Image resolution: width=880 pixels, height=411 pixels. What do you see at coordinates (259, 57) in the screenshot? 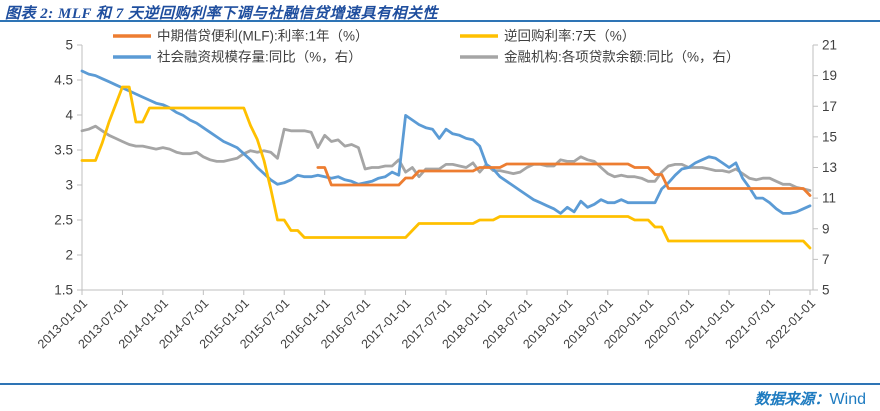
I see `legend-label-tsf: 社会融资规模存量:同比（%，右）` at bounding box center [259, 57].